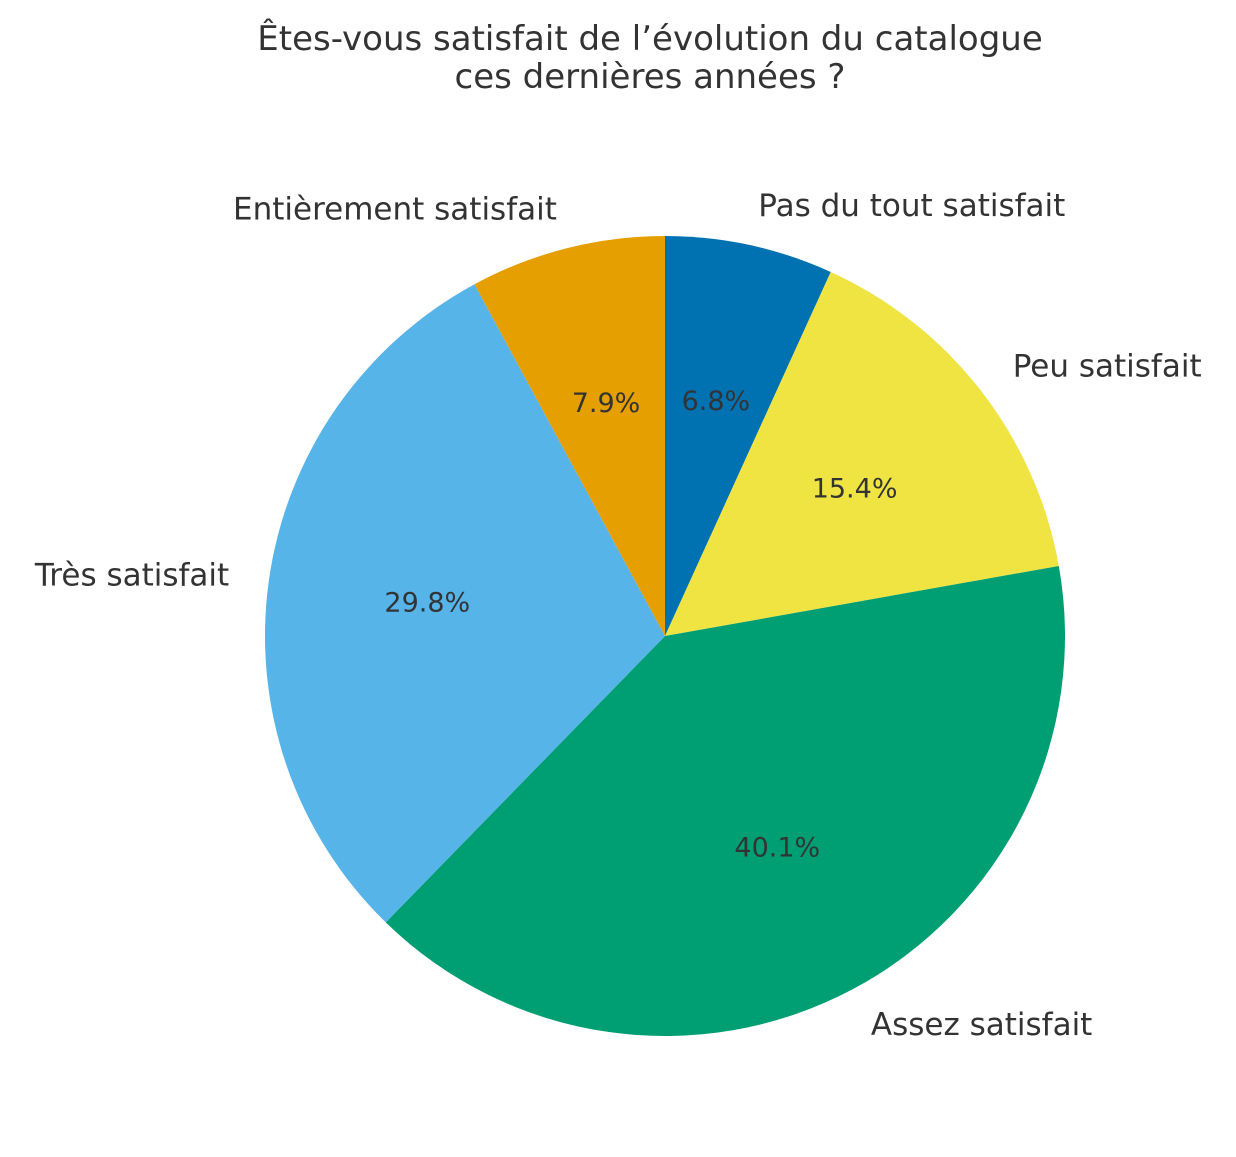 Image resolution: width=1236 pixels, height=1157 pixels. I want to click on pie-slice-pas-du-tout-satisfait, so click(748, 436).